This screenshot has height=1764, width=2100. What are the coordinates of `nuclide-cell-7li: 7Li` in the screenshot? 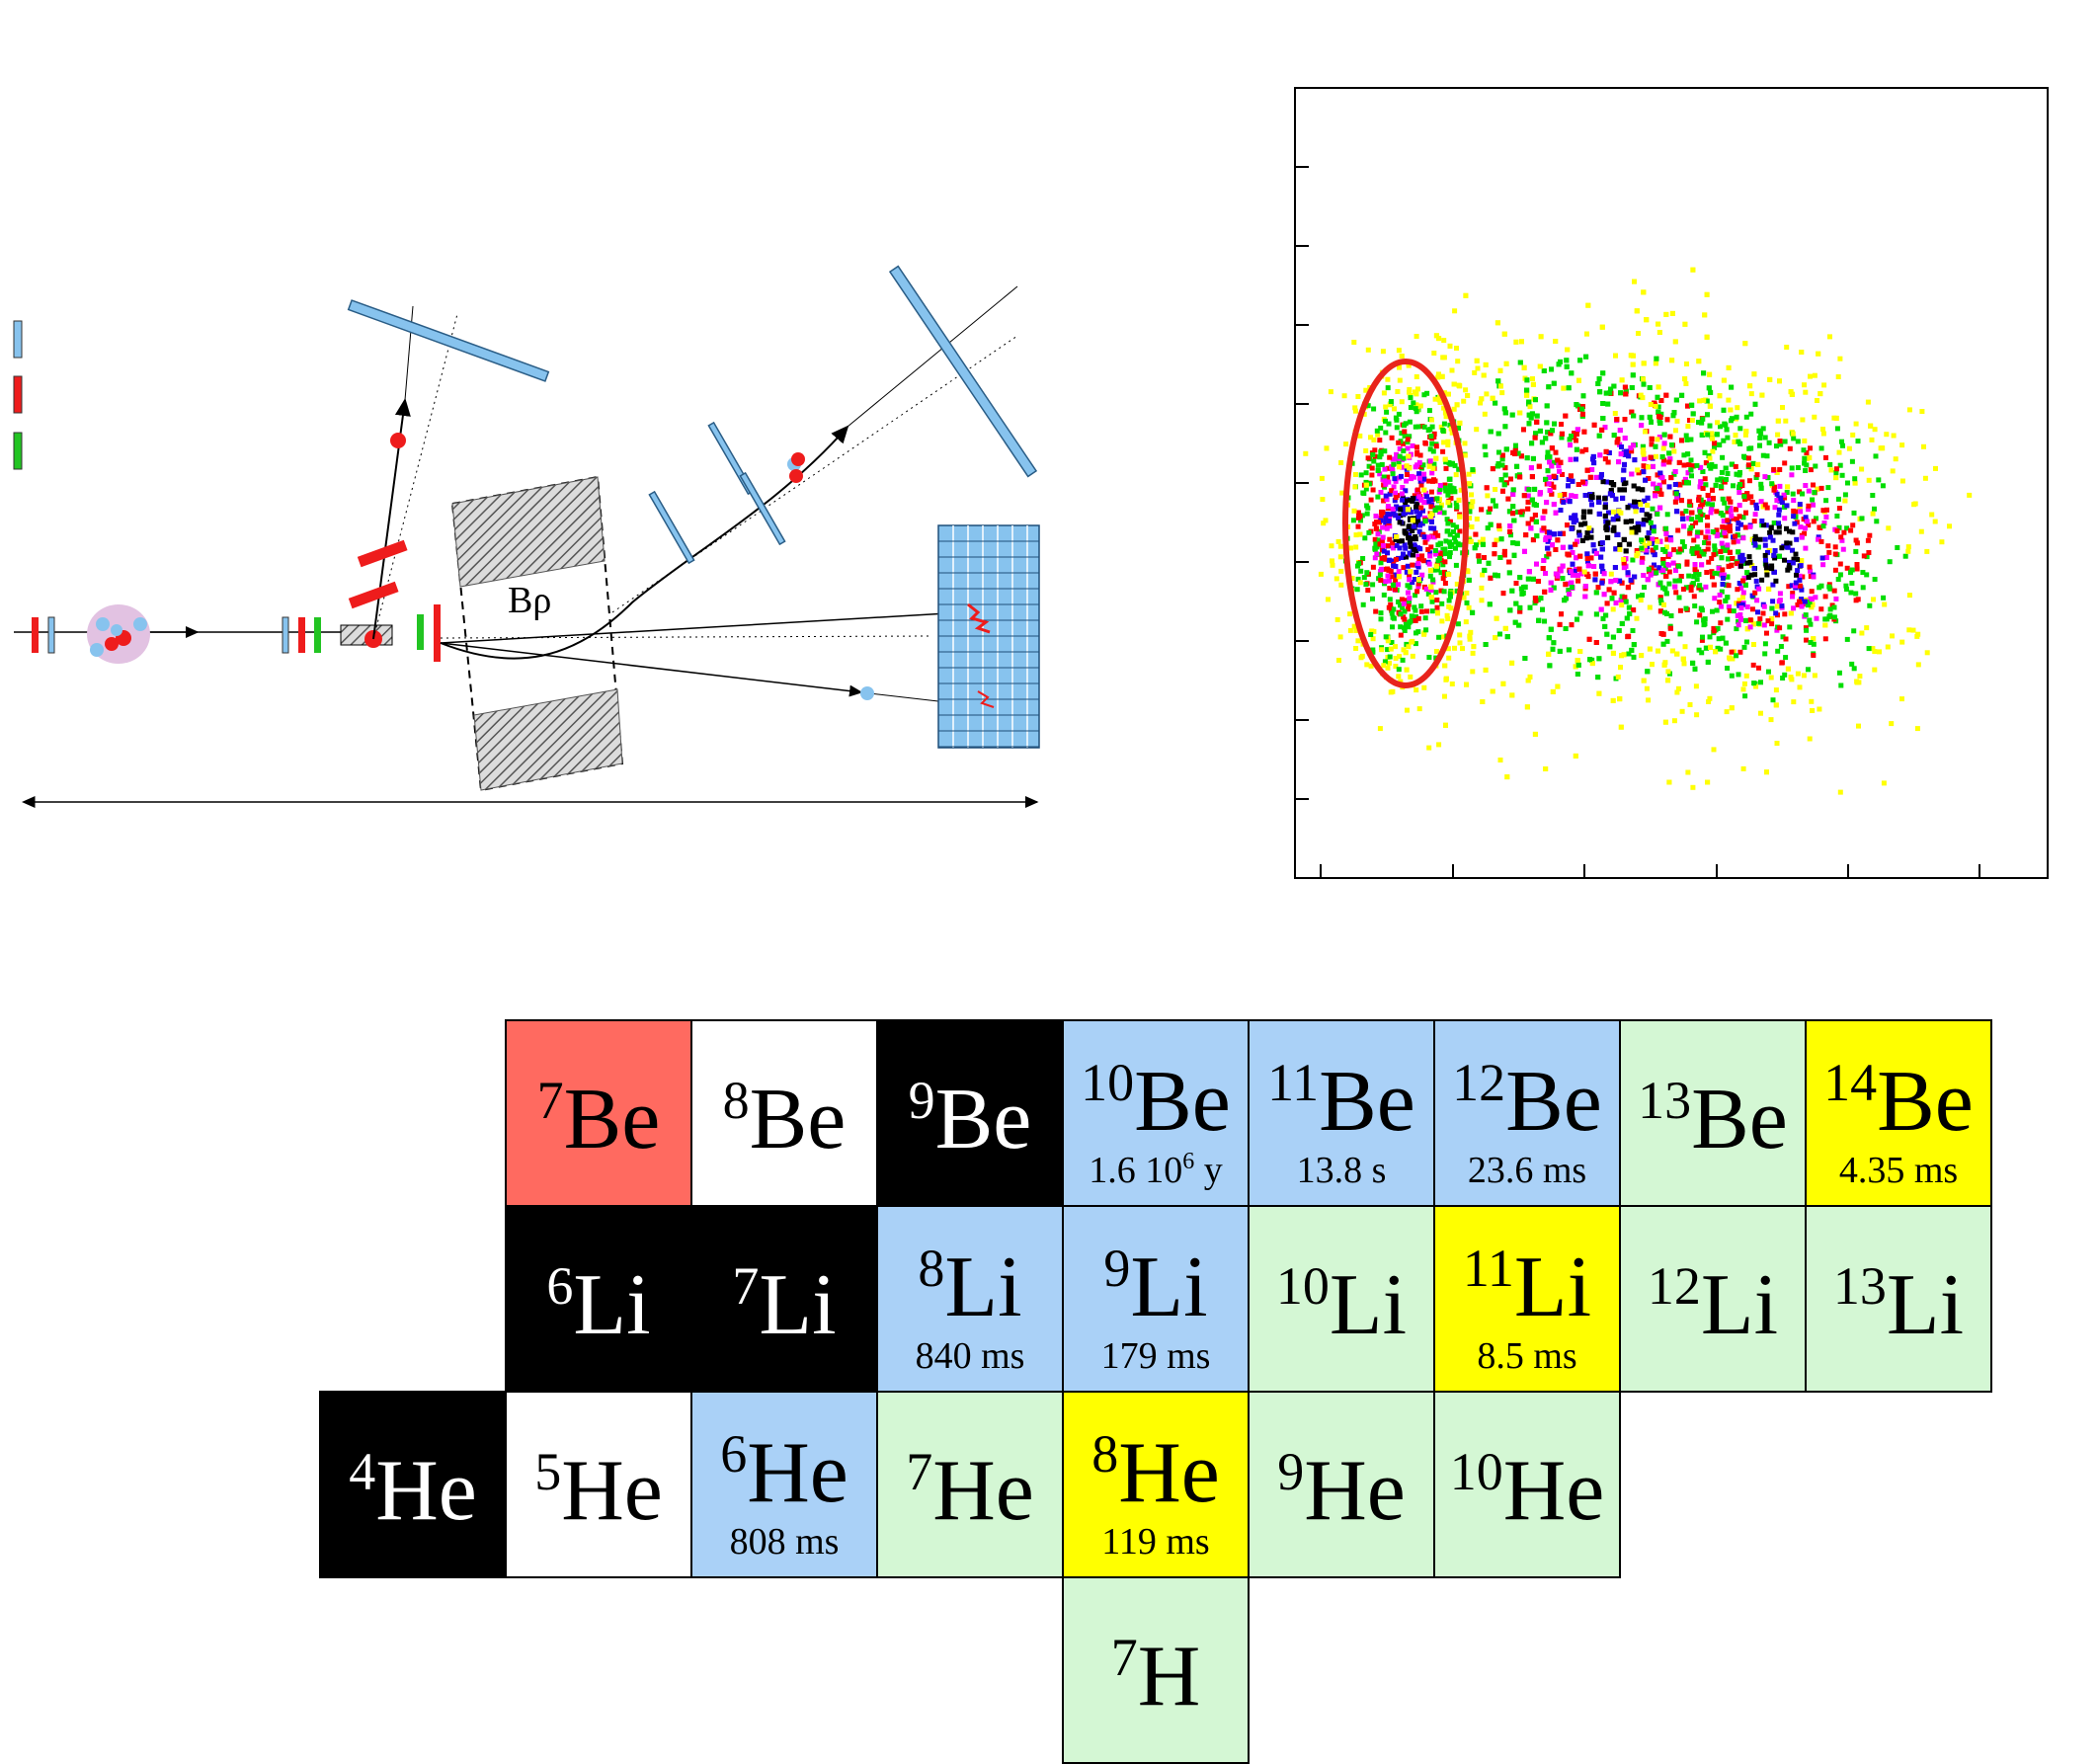 It's located at (784, 1299).